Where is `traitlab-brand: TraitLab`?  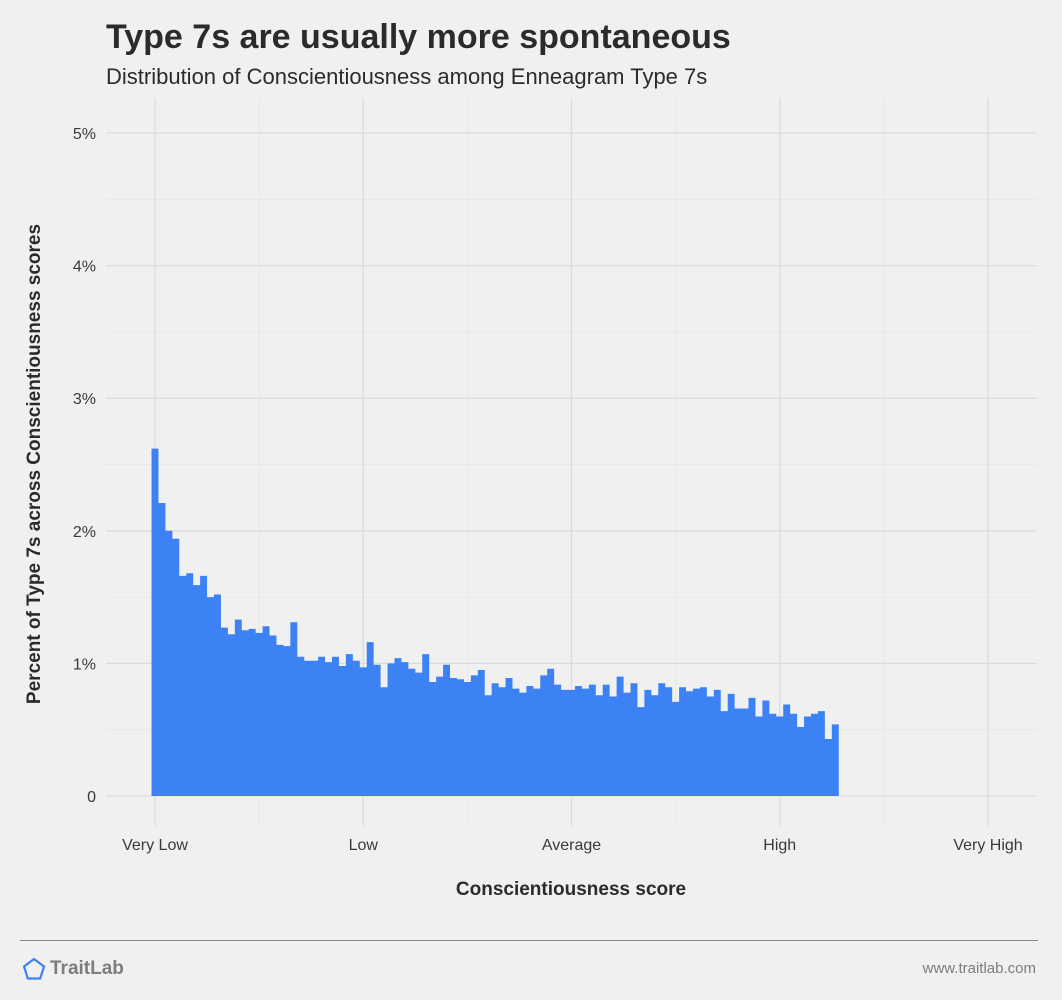
traitlab-brand: TraitLab is located at coordinates (73, 969).